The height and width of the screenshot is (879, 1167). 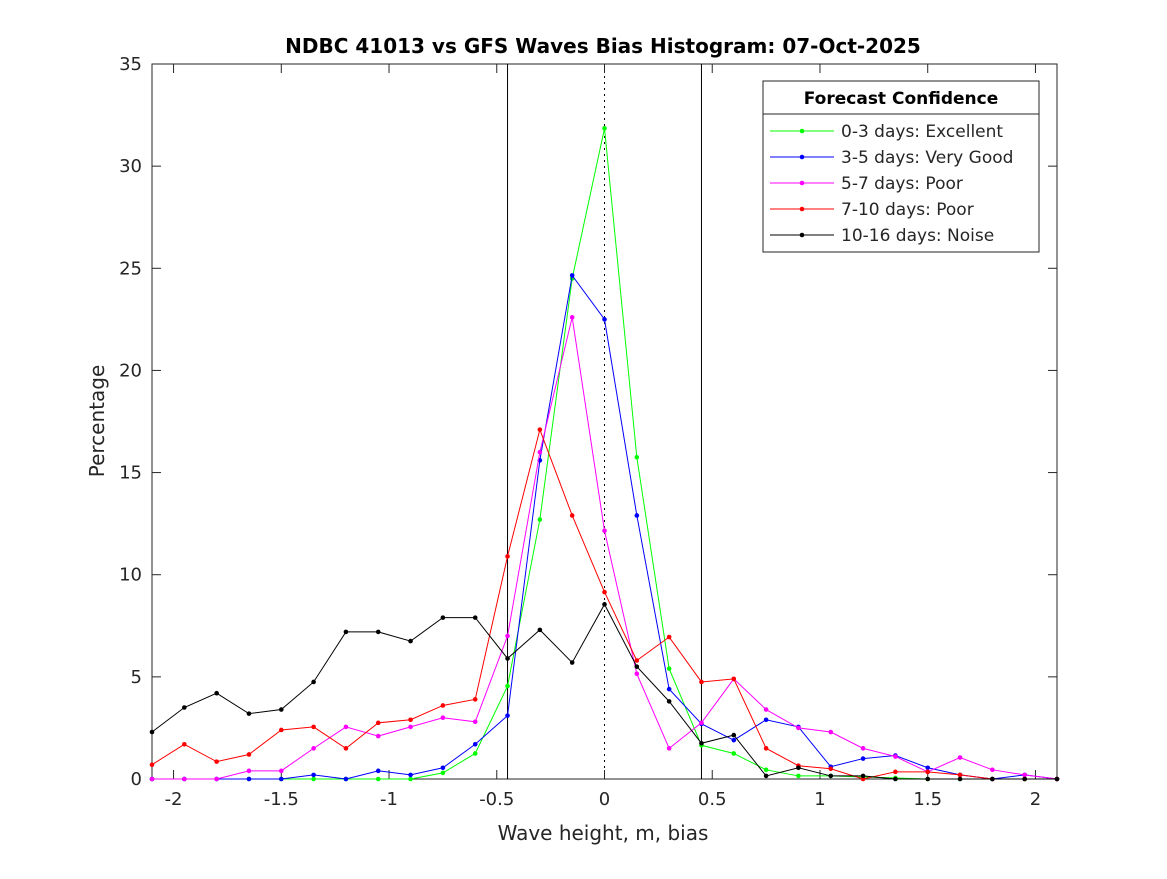 What do you see at coordinates (496, 799) in the screenshot?
I see `x-tick-label: -0.5` at bounding box center [496, 799].